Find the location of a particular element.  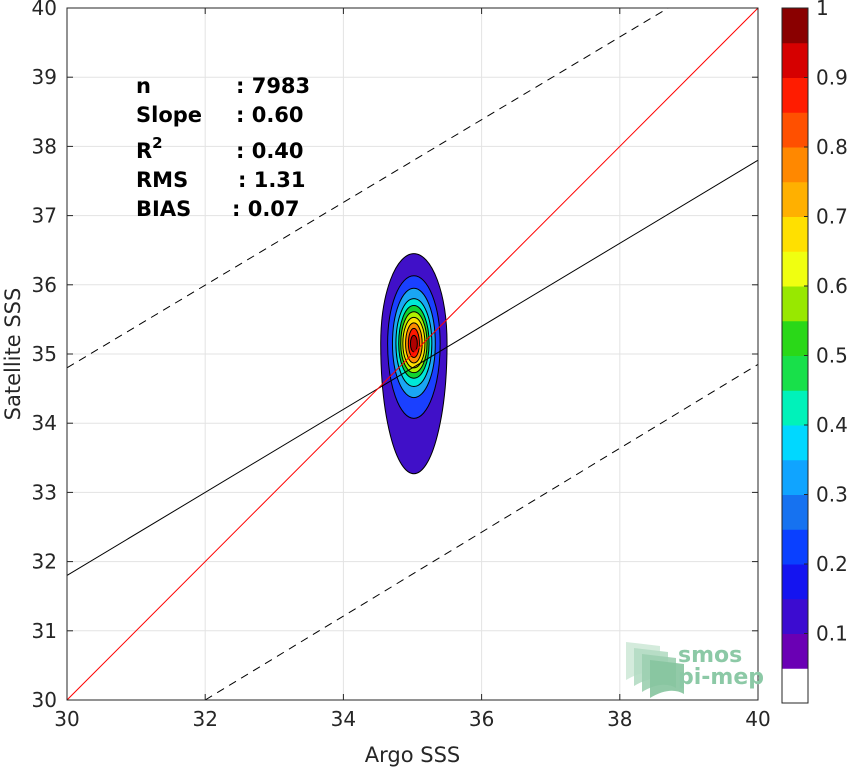

x-tick-label: 34 is located at coordinates (343, 719).